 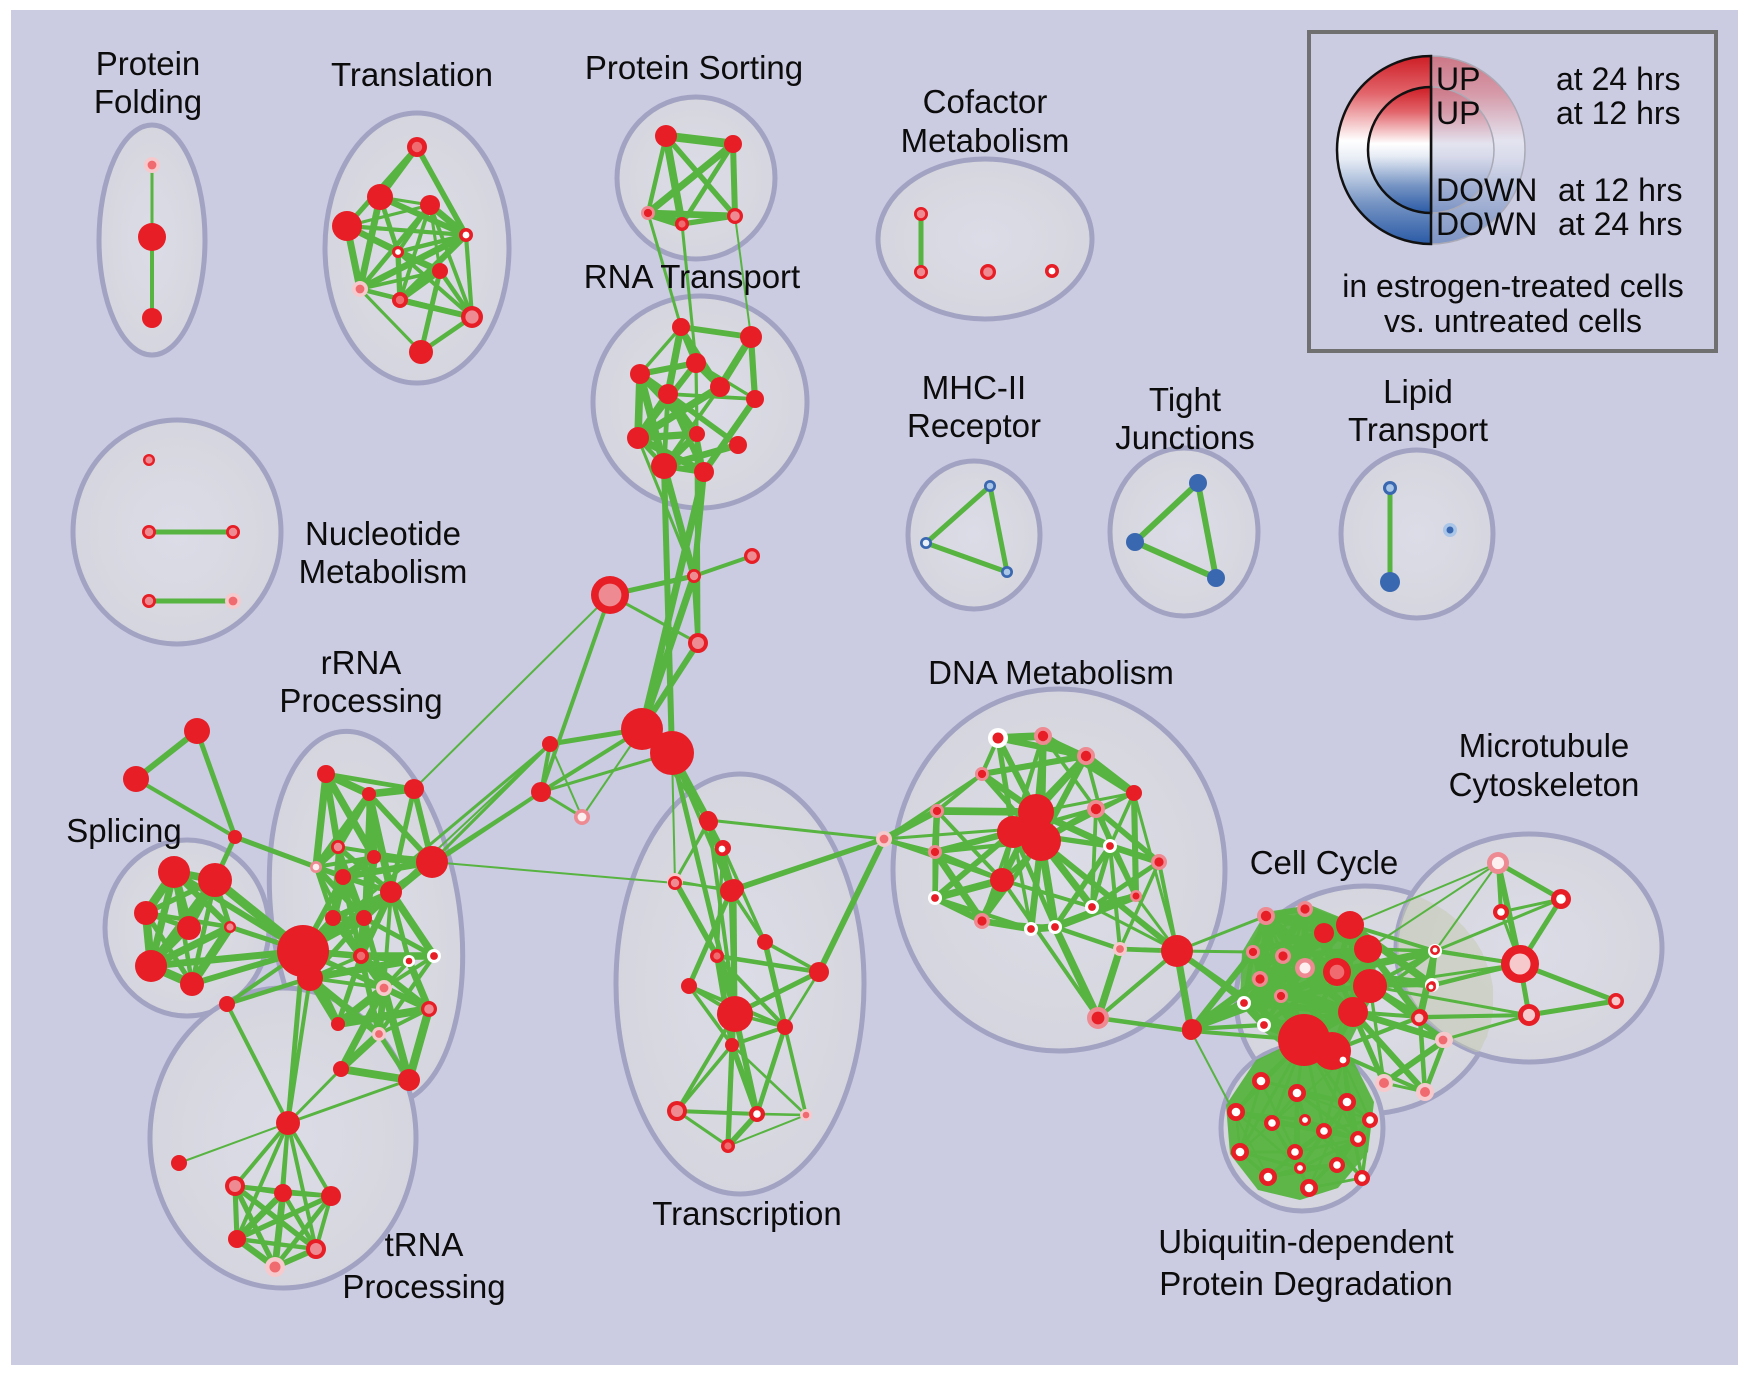 What do you see at coordinates (424, 1244) in the screenshot?
I see `svg-text: tRNA` at bounding box center [424, 1244].